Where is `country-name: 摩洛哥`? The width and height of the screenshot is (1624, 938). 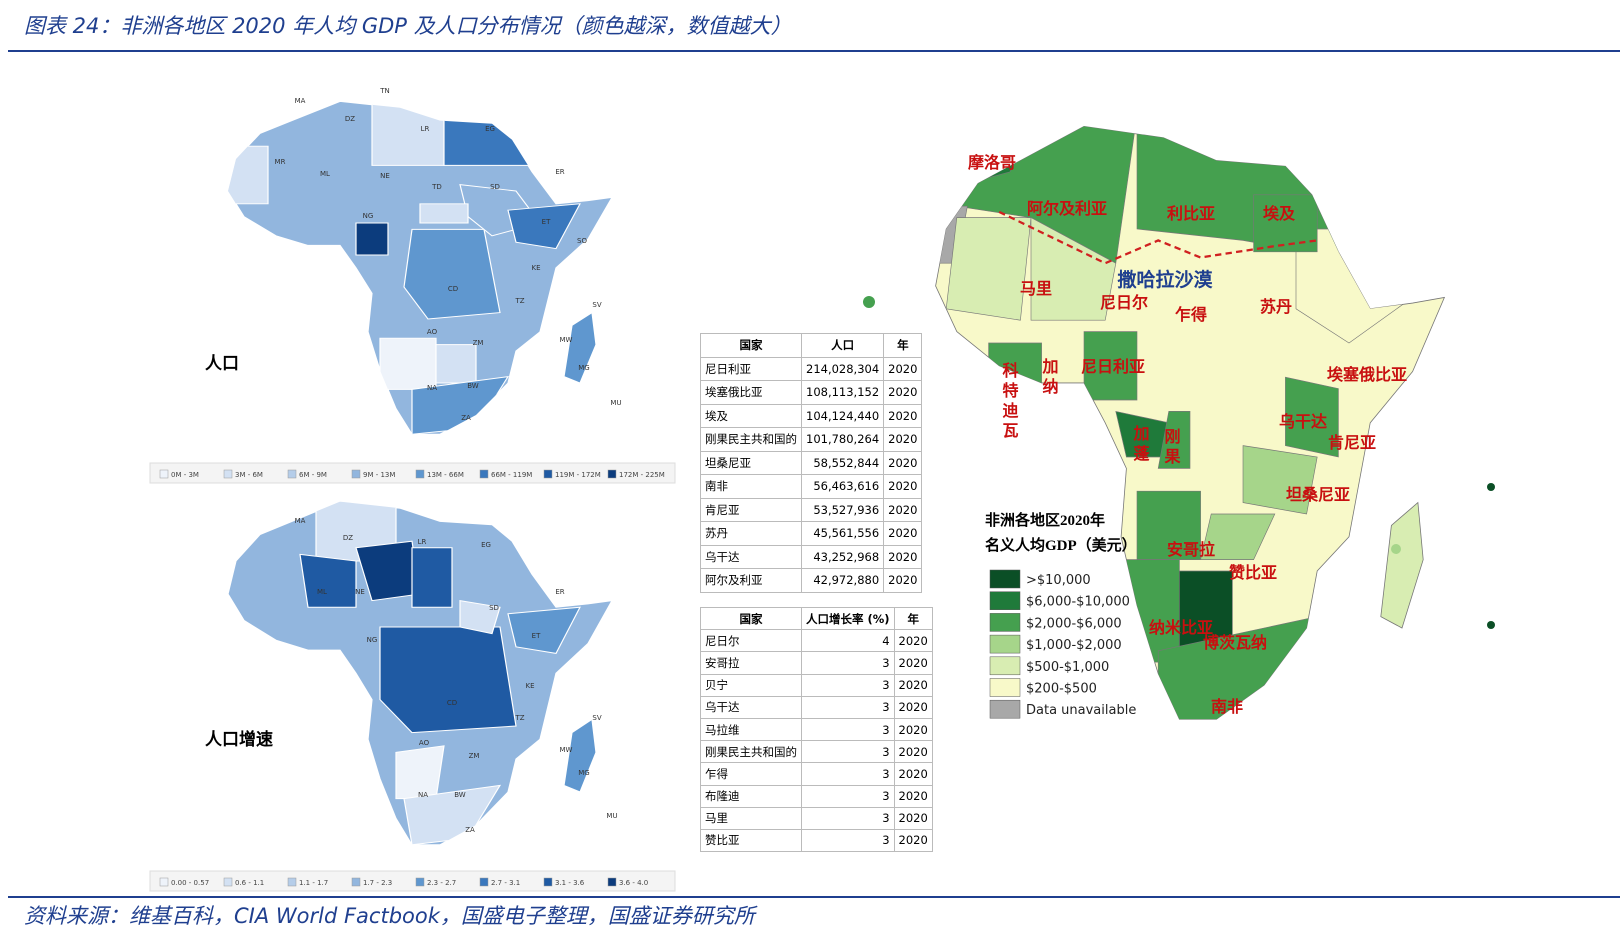 country-name: 摩洛哥 is located at coordinates (992, 162).